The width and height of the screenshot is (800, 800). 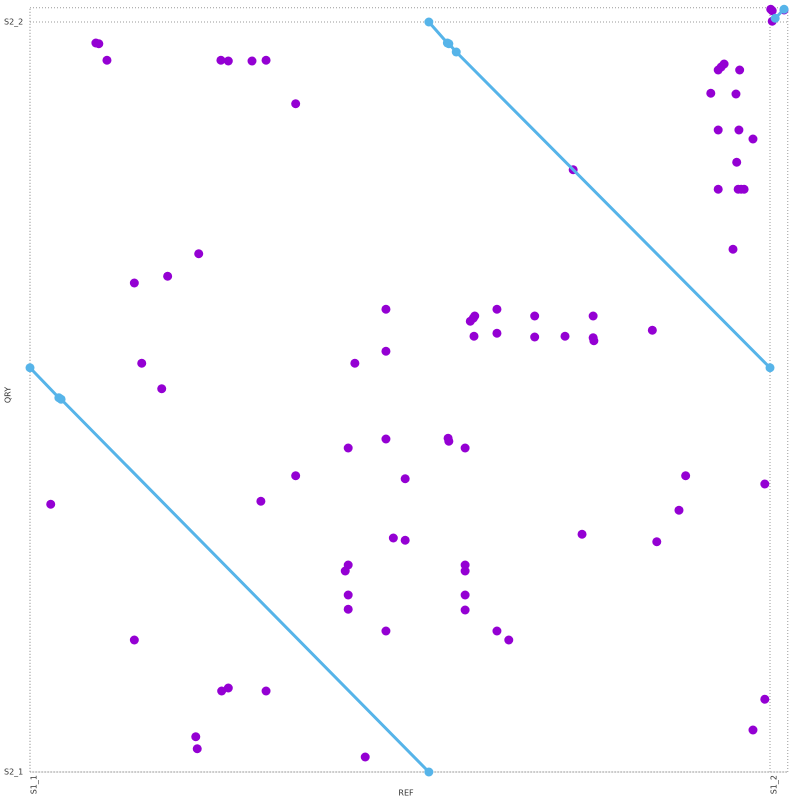 What do you see at coordinates (34, 784) in the screenshot?
I see `x-tick-label: S1_1` at bounding box center [34, 784].